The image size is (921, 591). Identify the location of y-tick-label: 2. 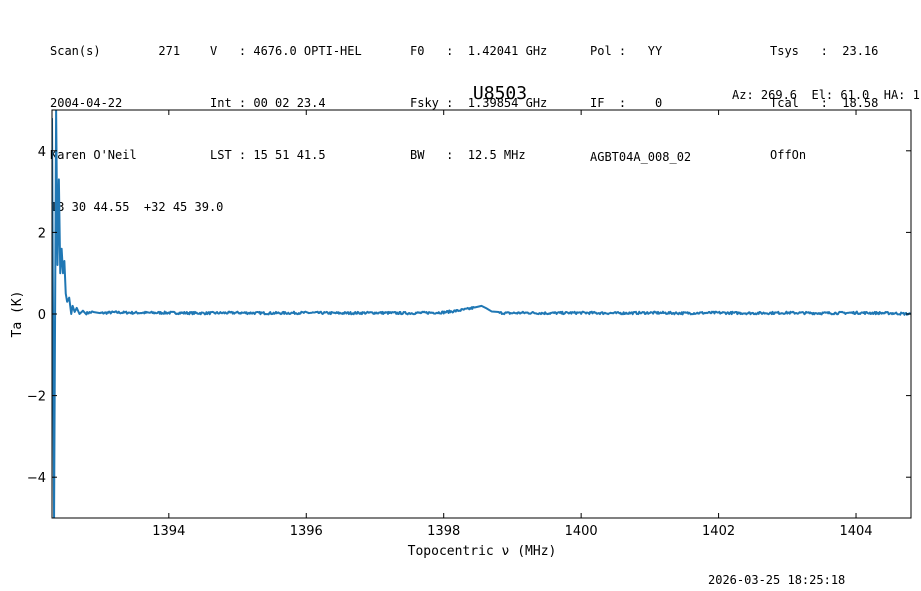
(42, 233).